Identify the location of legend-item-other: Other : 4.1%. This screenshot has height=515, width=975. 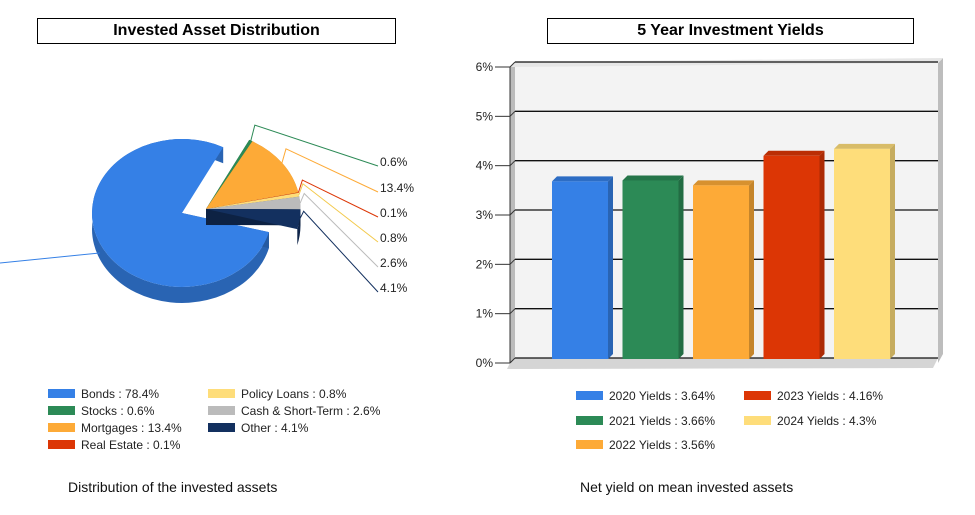
(258, 428).